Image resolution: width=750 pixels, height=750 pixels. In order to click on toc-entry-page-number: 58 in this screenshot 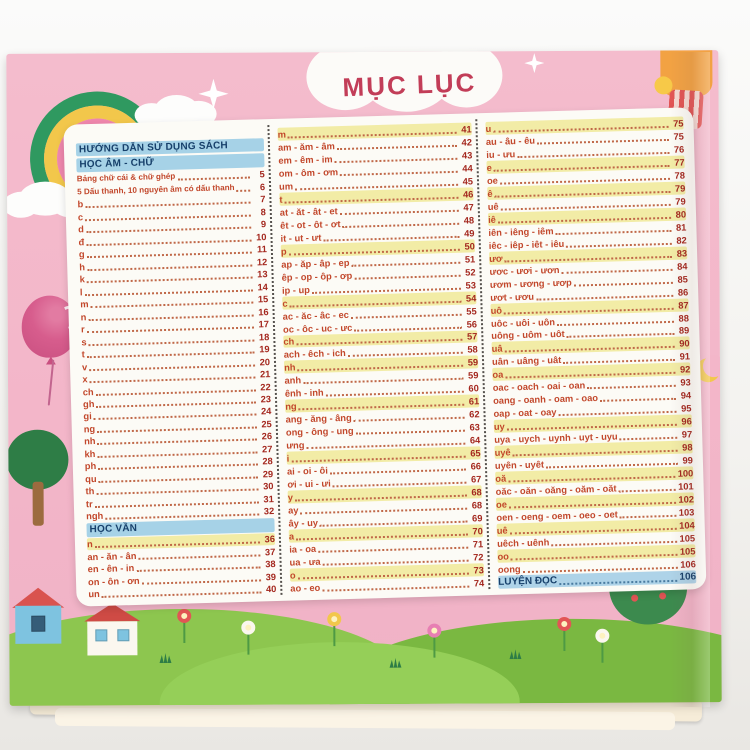, I will do `click(472, 350)`.